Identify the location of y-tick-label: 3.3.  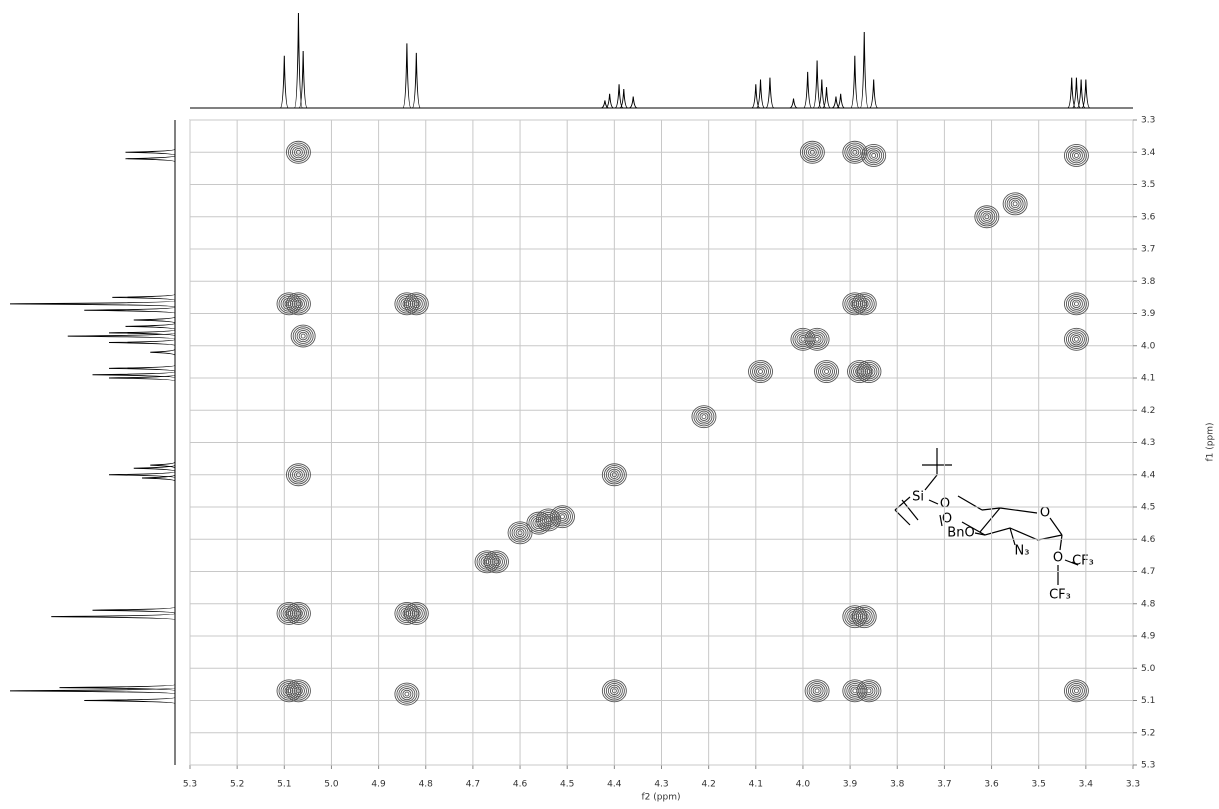
(1148, 121).